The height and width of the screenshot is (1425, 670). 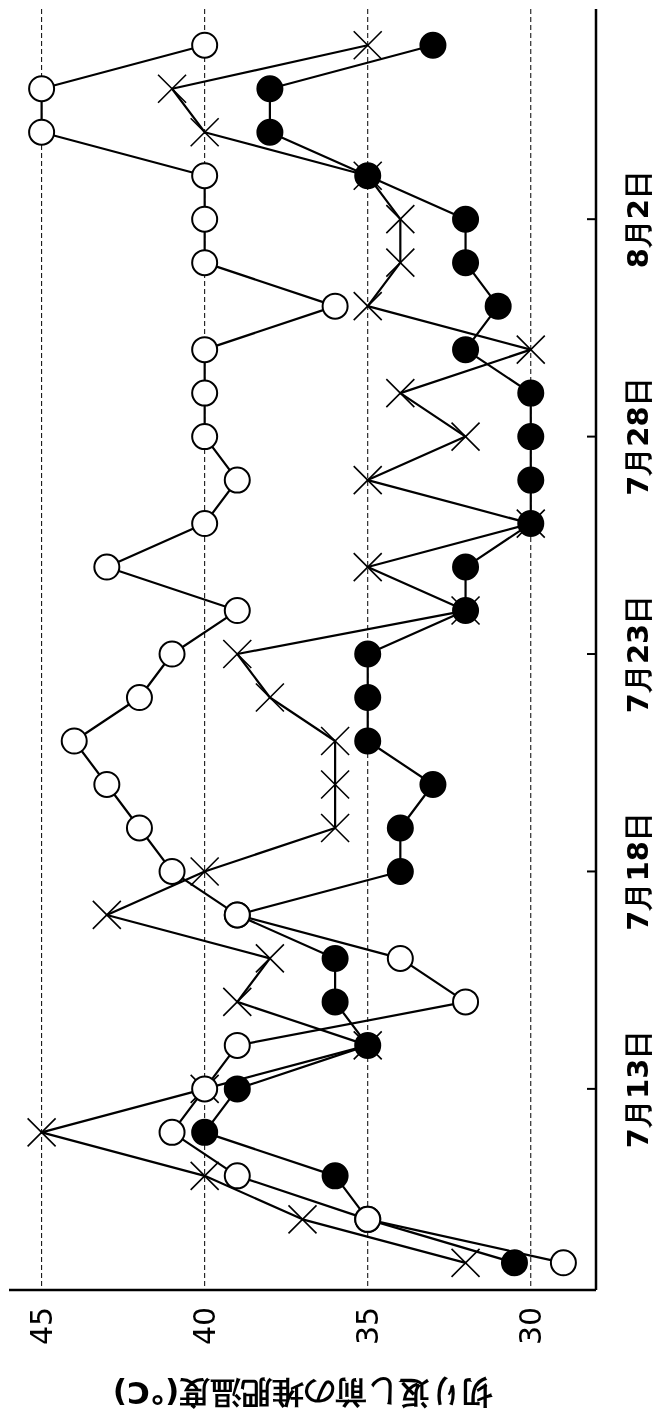 I want to click on x-tick-label: 35, so click(x=368, y=1326).